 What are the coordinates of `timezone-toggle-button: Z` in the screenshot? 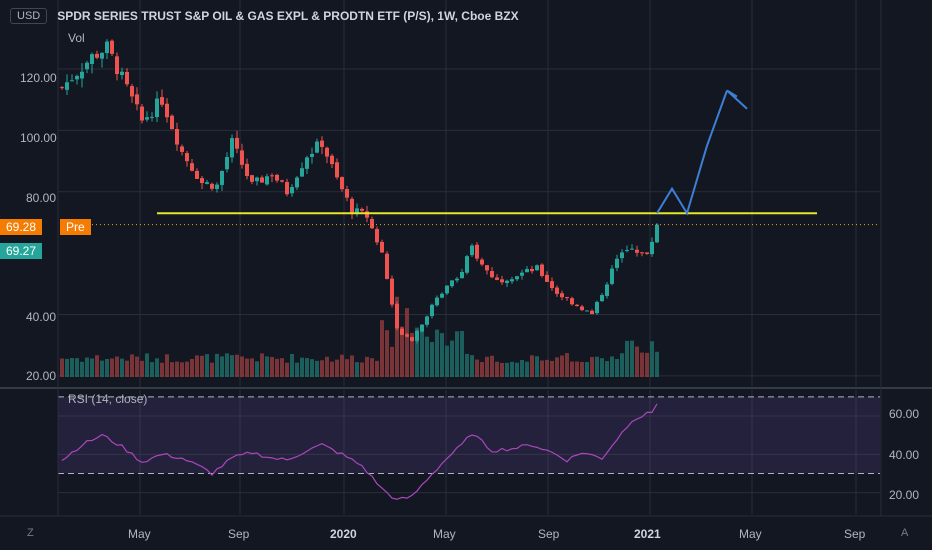 It's located at (30, 533).